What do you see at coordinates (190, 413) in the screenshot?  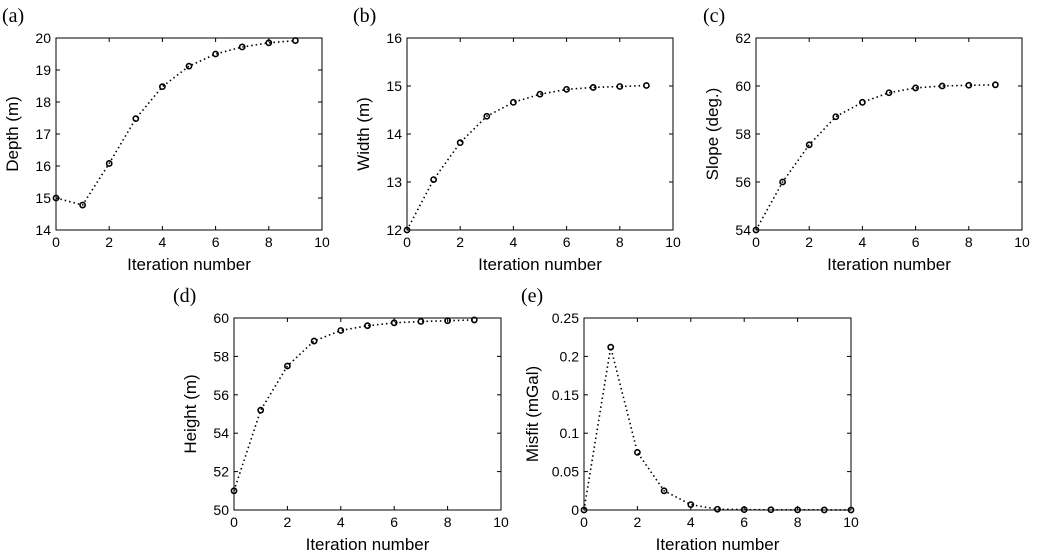 I see `y-axis-label: Height (m)` at bounding box center [190, 413].